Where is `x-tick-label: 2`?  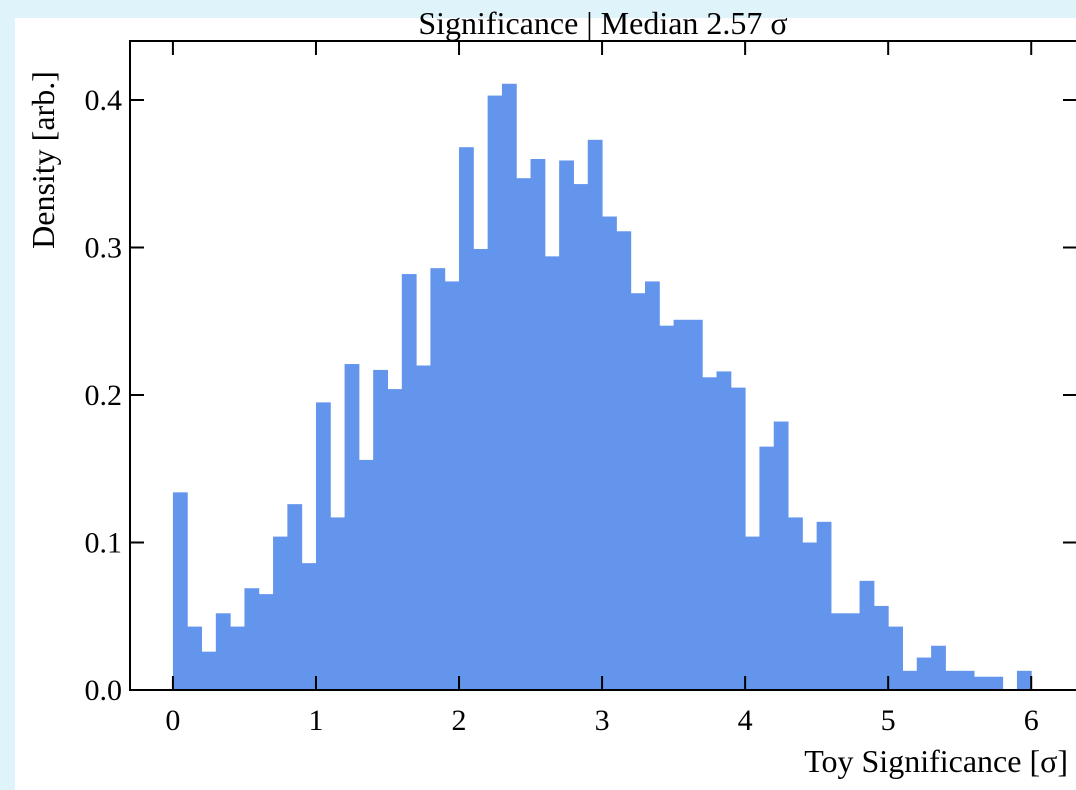
x-tick-label: 2 is located at coordinates (459, 720).